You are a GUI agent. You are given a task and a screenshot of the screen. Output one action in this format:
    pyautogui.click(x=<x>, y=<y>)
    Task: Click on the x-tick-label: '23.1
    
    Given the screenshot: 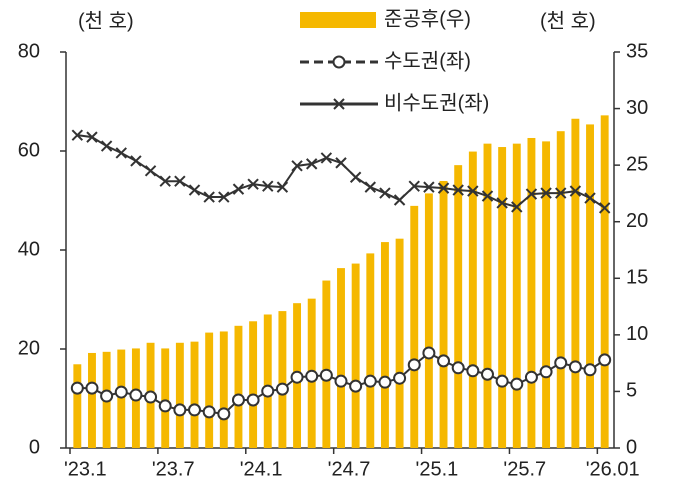 What is the action you would take?
    pyautogui.click(x=85, y=469)
    